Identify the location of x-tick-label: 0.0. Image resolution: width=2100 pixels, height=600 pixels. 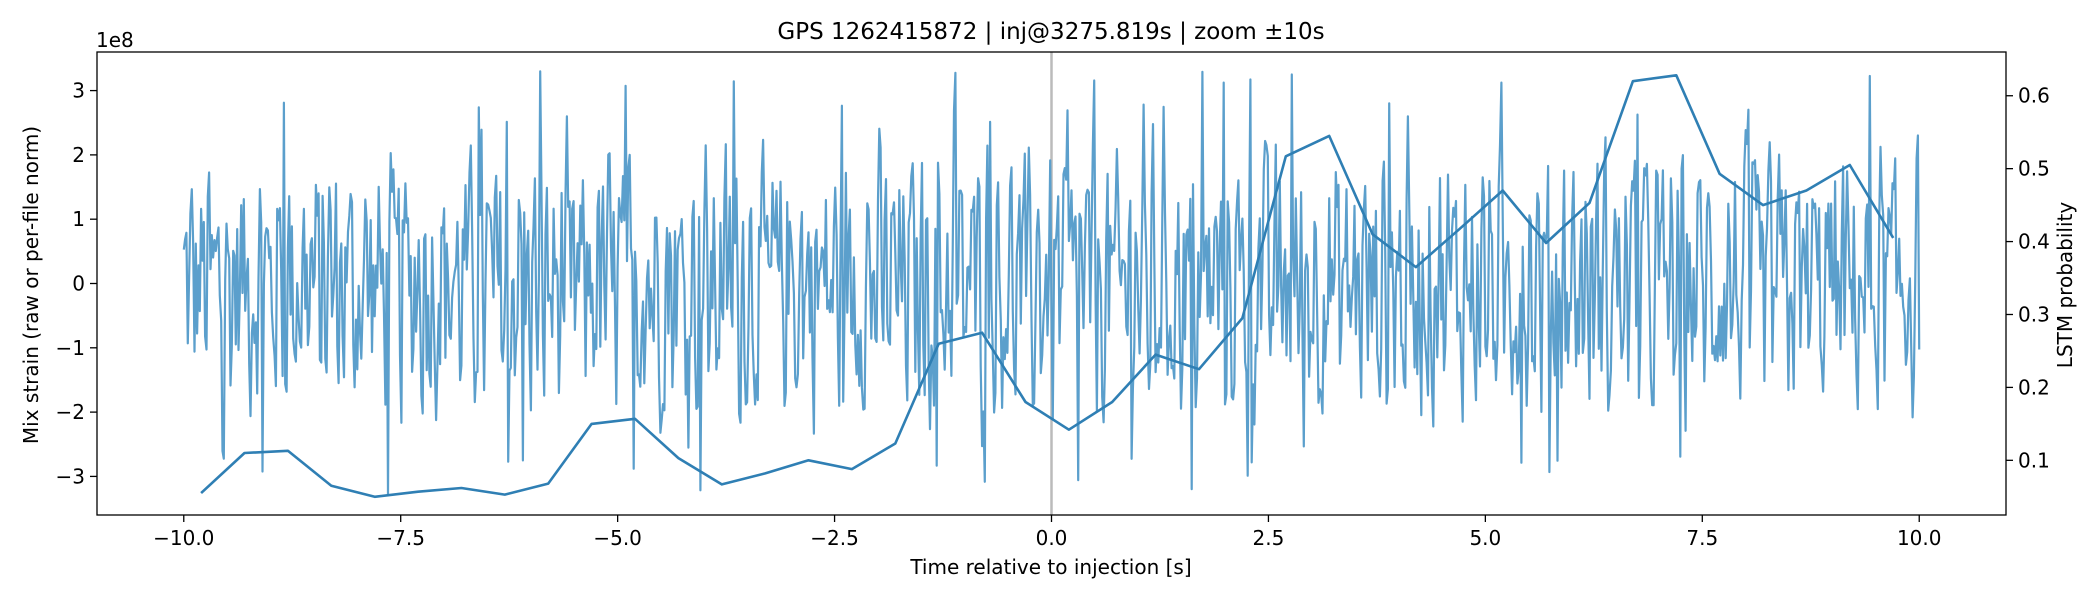
(1052, 538).